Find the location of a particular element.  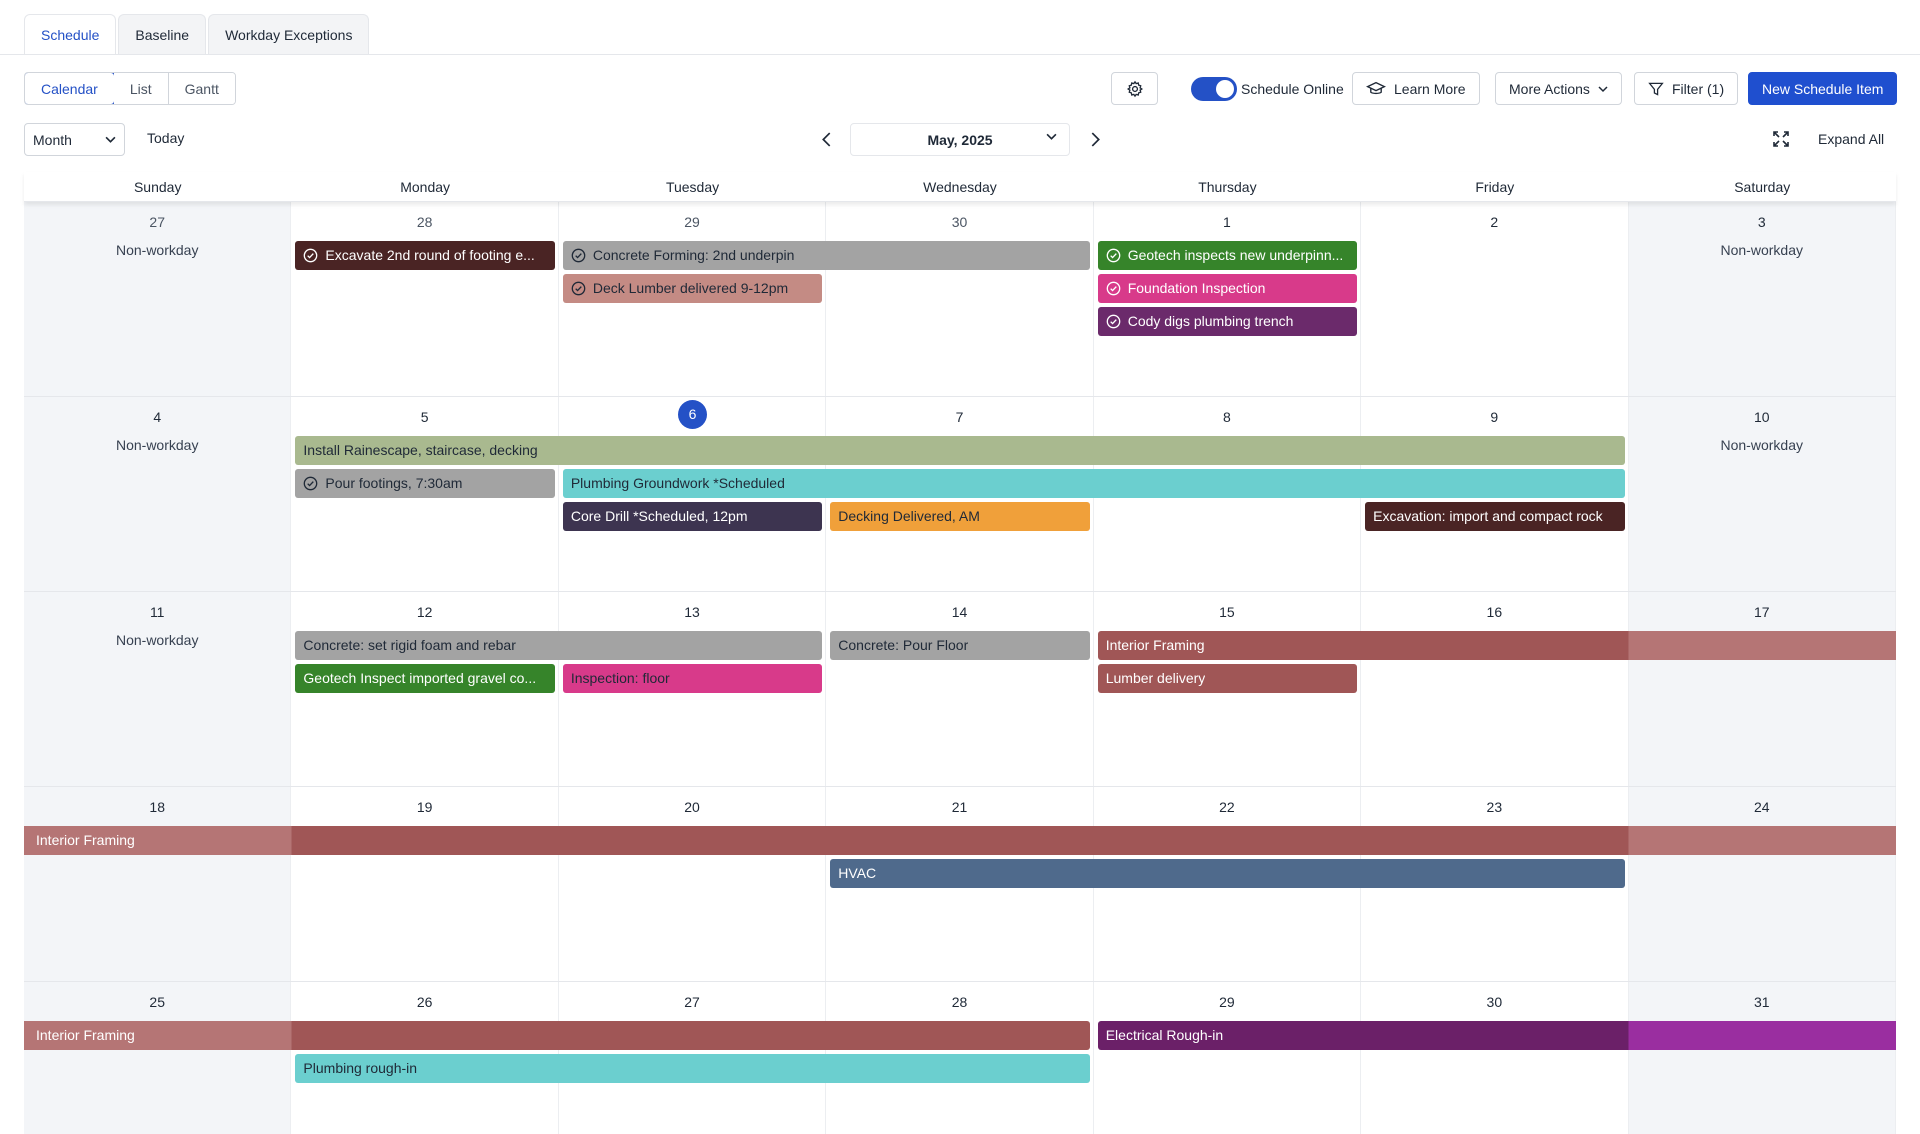

date-number: 31 is located at coordinates (1761, 1002).